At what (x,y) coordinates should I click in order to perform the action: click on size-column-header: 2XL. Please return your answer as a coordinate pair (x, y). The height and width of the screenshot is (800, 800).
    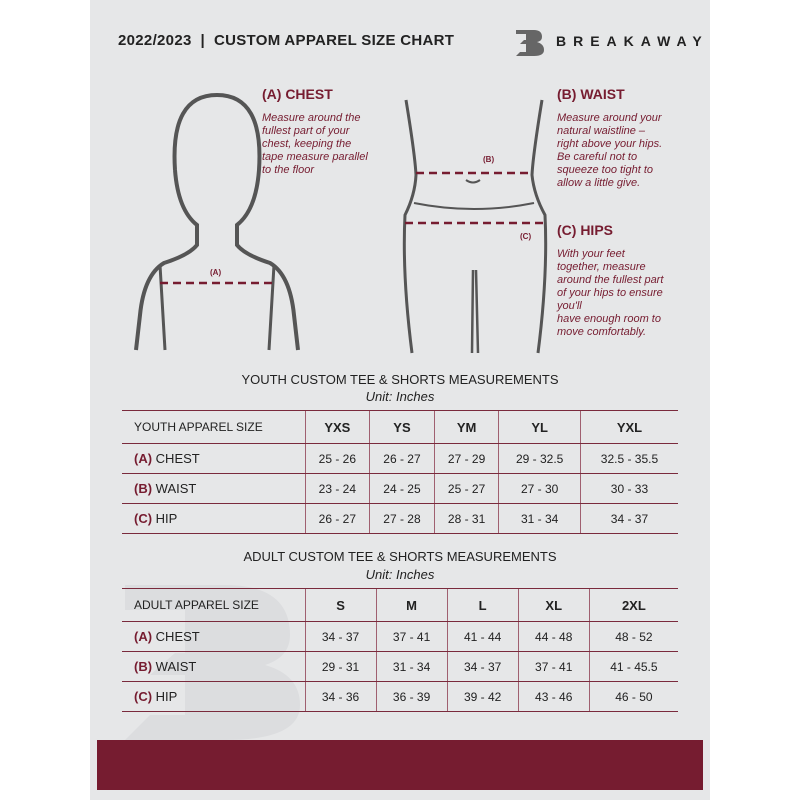
    Looking at the image, I should click on (633, 605).